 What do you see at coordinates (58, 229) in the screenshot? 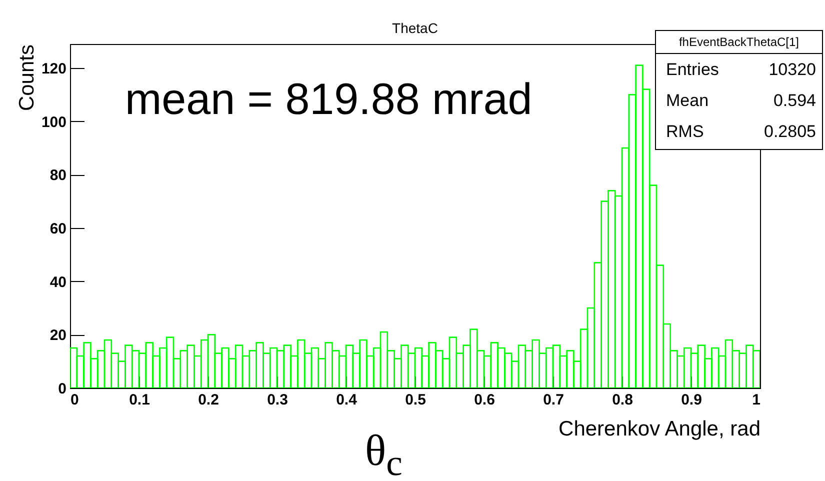
I see `y-tick-label: 60` at bounding box center [58, 229].